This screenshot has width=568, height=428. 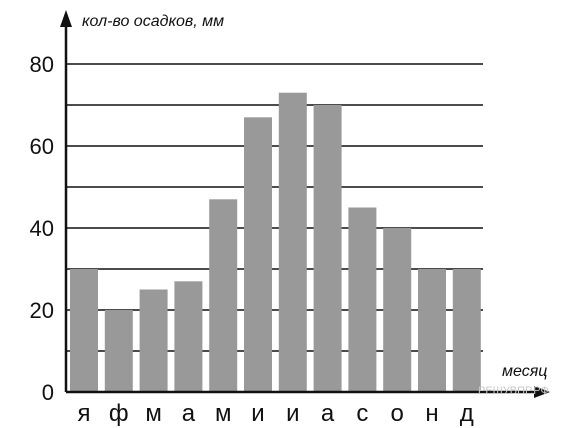 What do you see at coordinates (542, 392) in the screenshot?
I see `x-axis-arrow-icon` at bounding box center [542, 392].